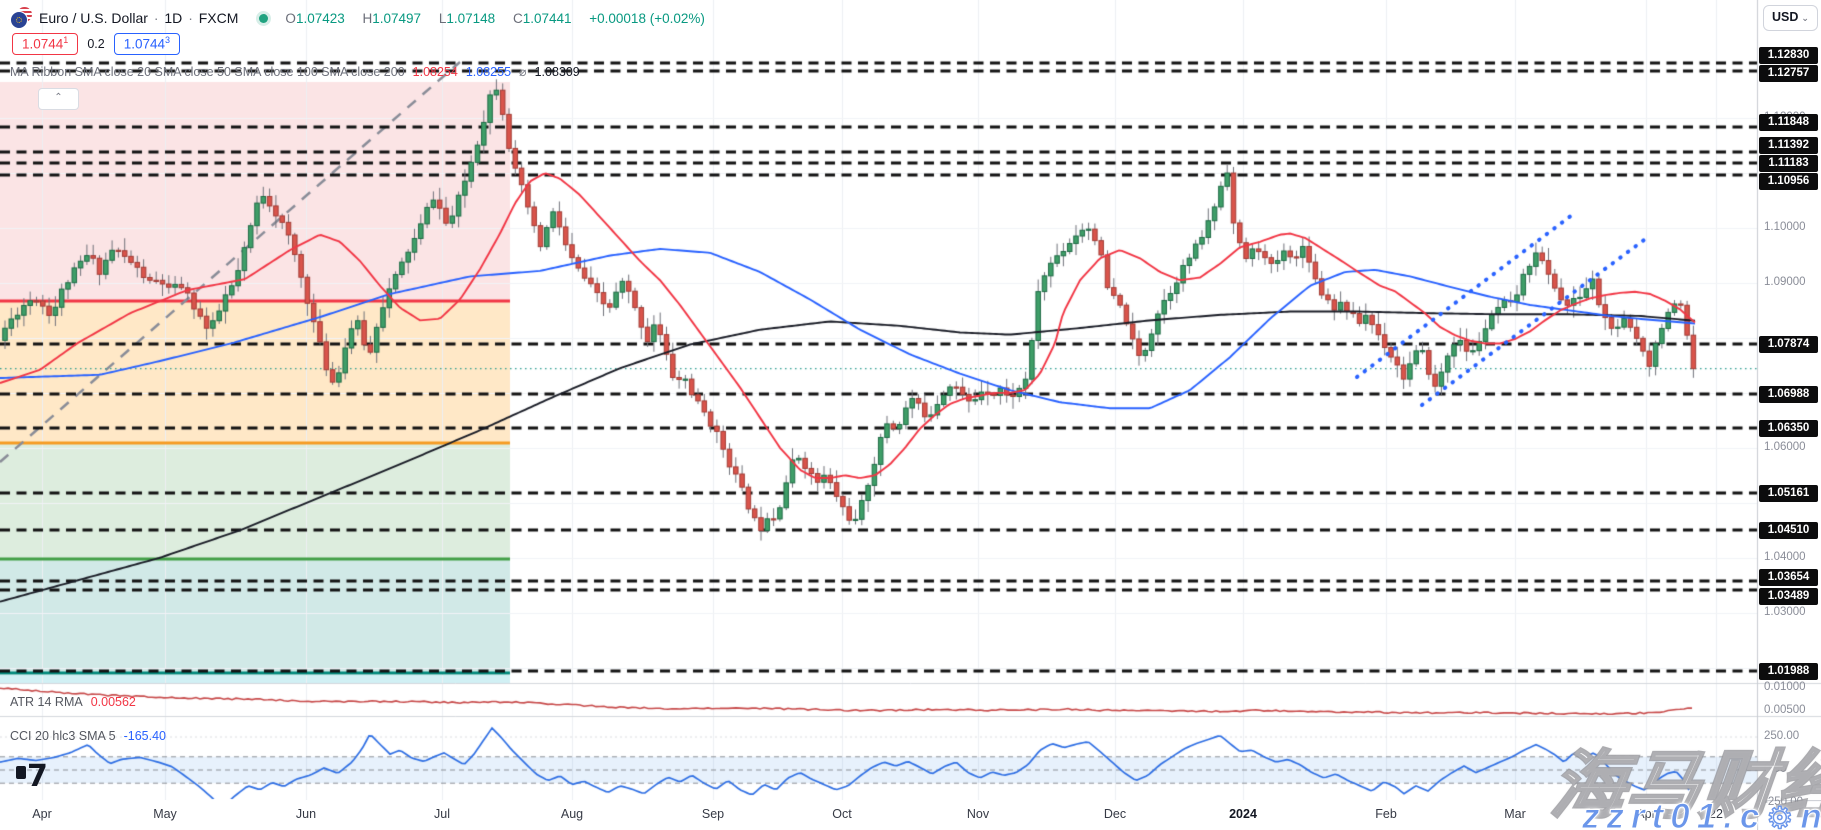  I want to click on price-scale-tick: 1.03000, so click(1785, 612).